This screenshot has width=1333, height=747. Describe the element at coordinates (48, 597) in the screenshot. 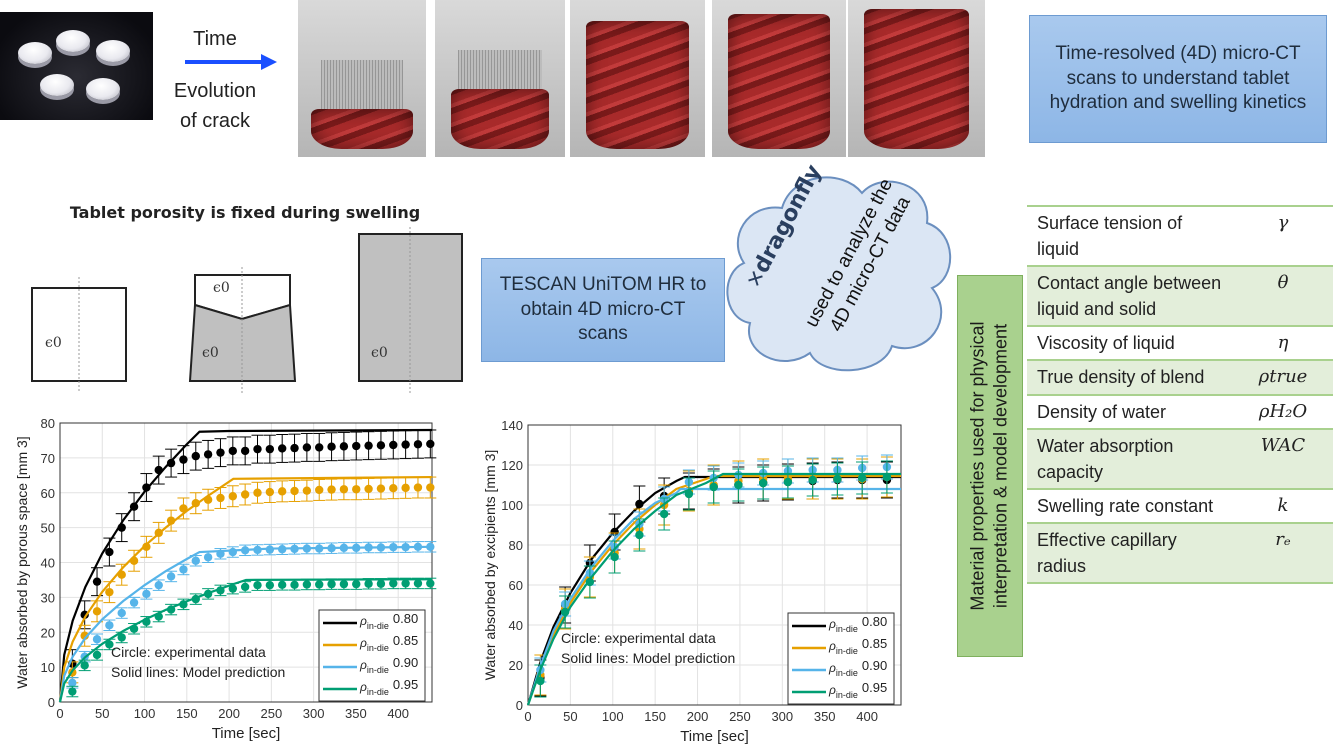

I see `y-tick-label: 30` at that location.